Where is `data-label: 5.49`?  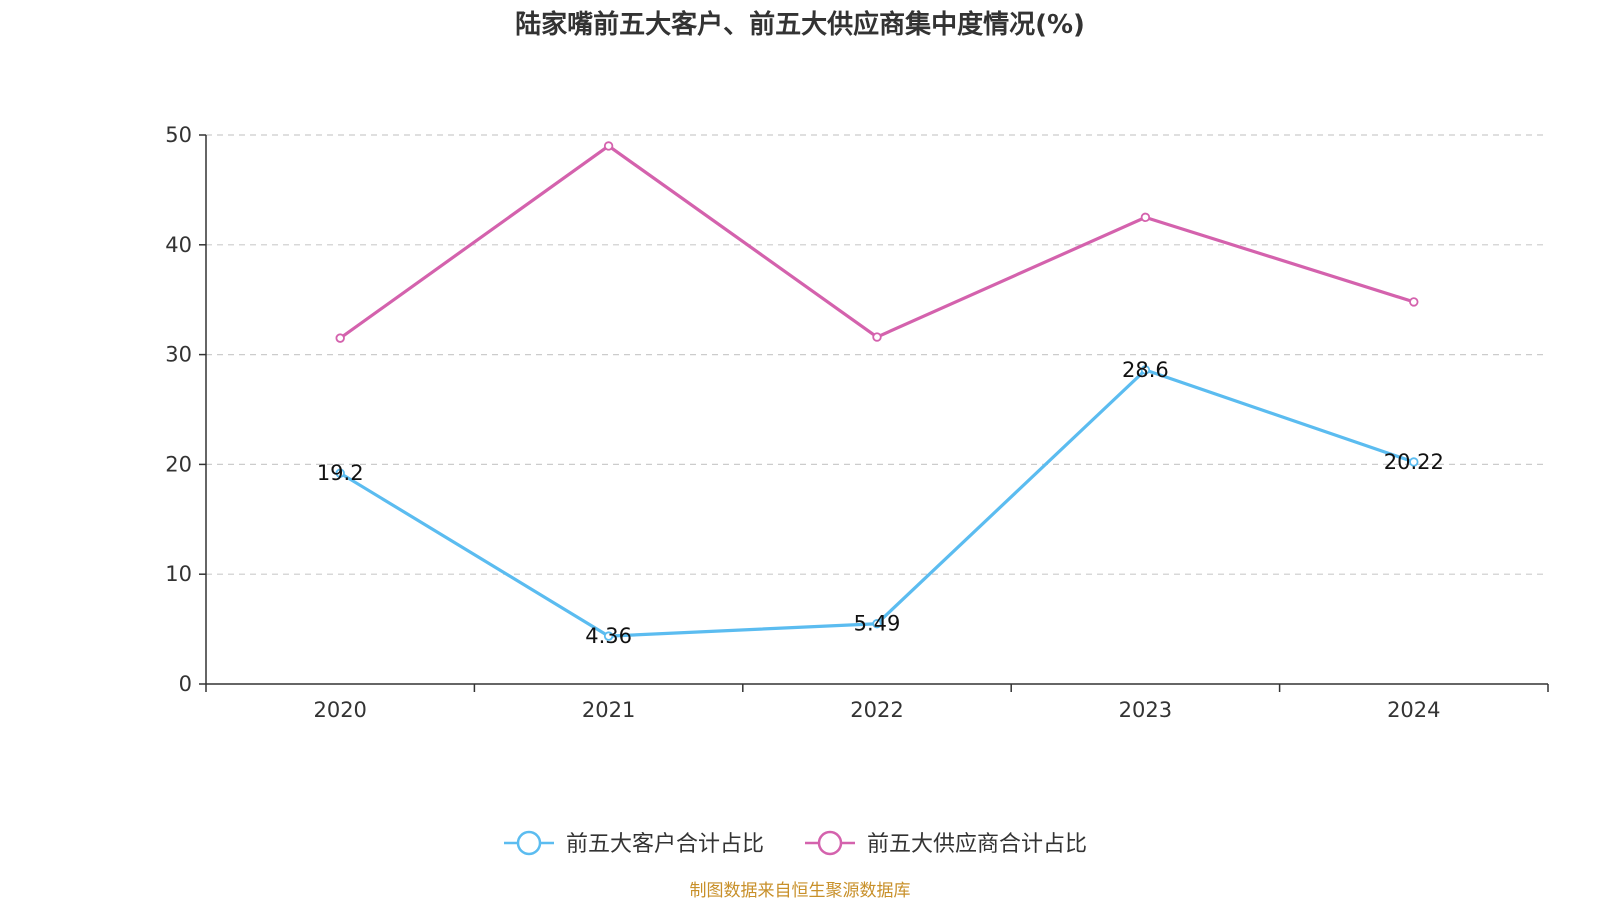 data-label: 5.49 is located at coordinates (877, 624).